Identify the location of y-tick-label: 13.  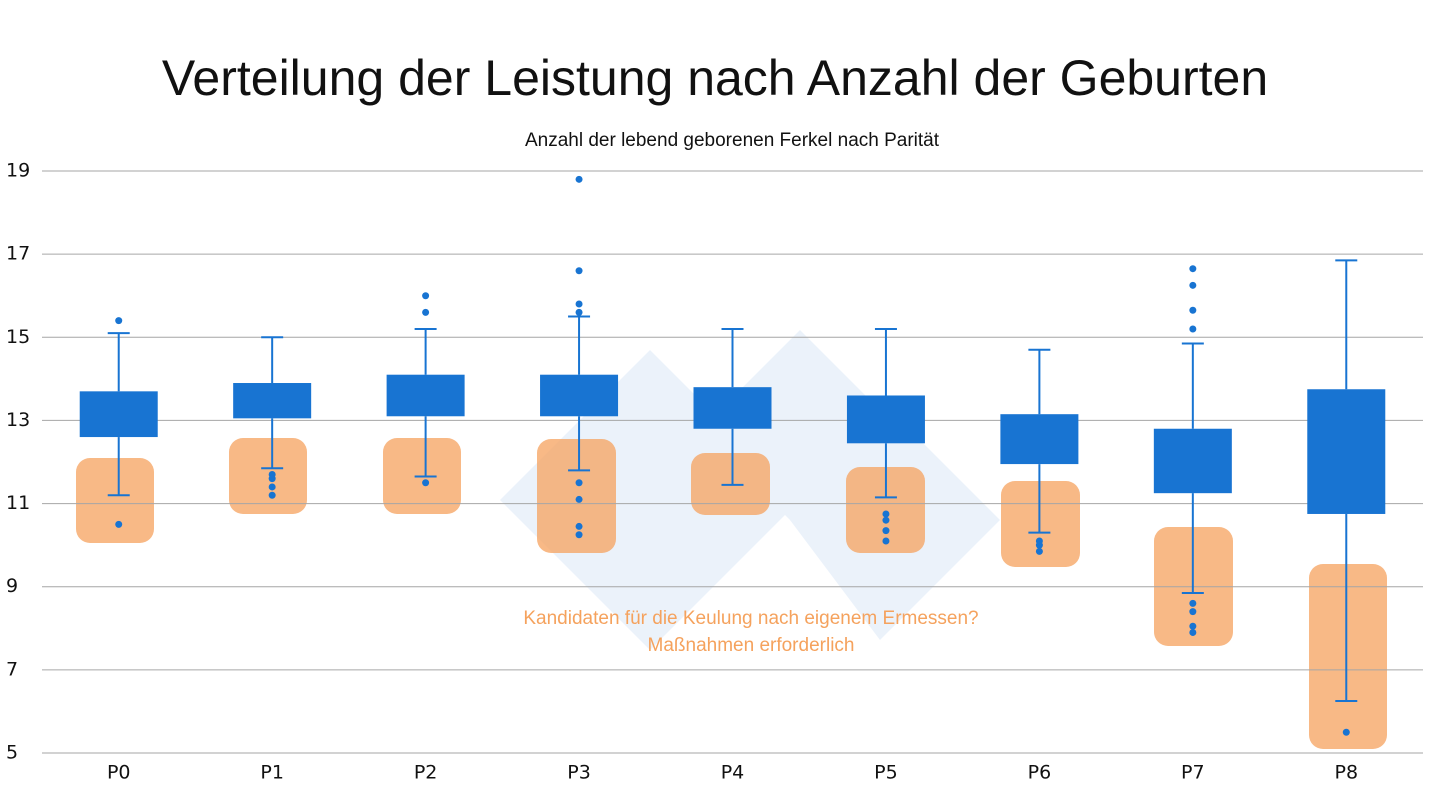
(18, 420).